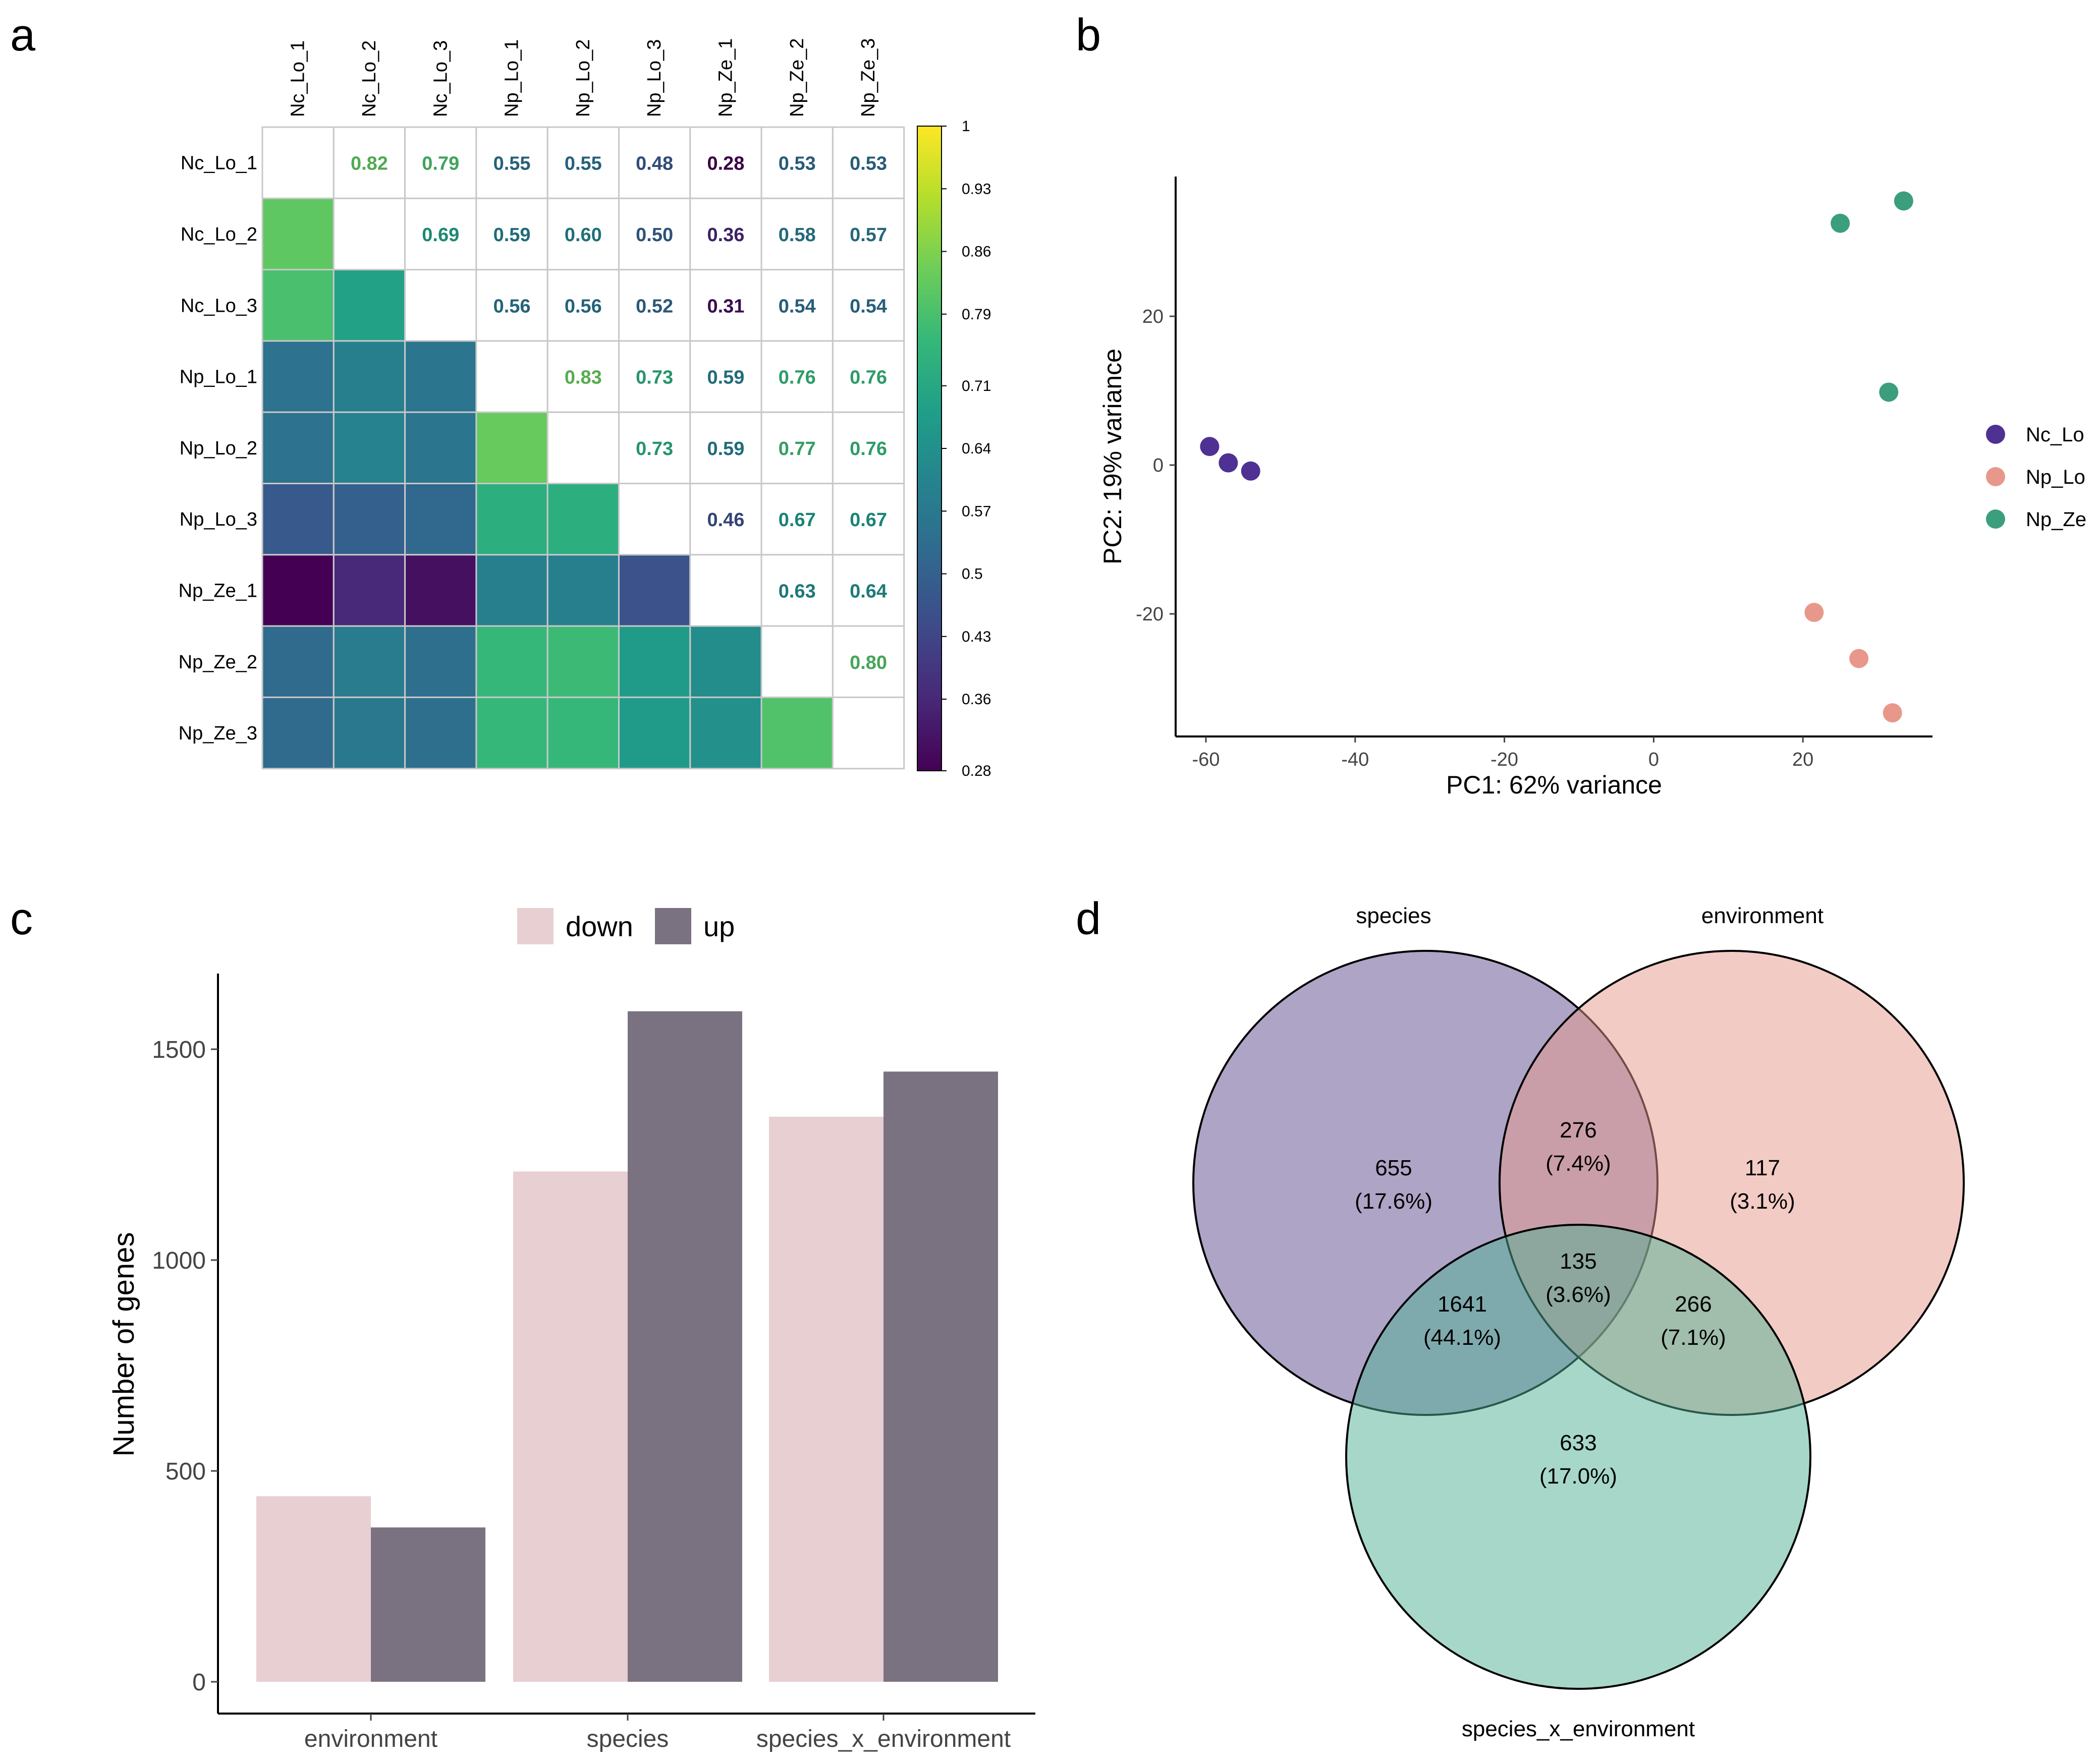 The image size is (2100, 1764). I want to click on pca-y-tick-label: 20, so click(1153, 316).